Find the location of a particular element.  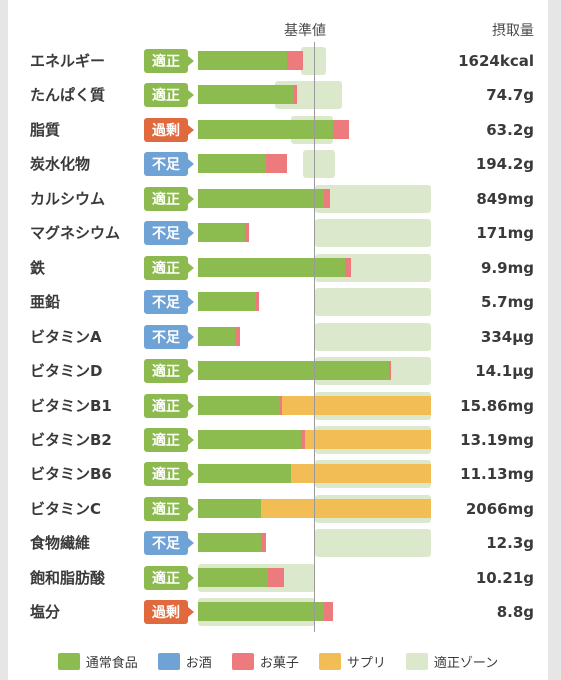

nutrient-name: 鉄 is located at coordinates (38, 267).